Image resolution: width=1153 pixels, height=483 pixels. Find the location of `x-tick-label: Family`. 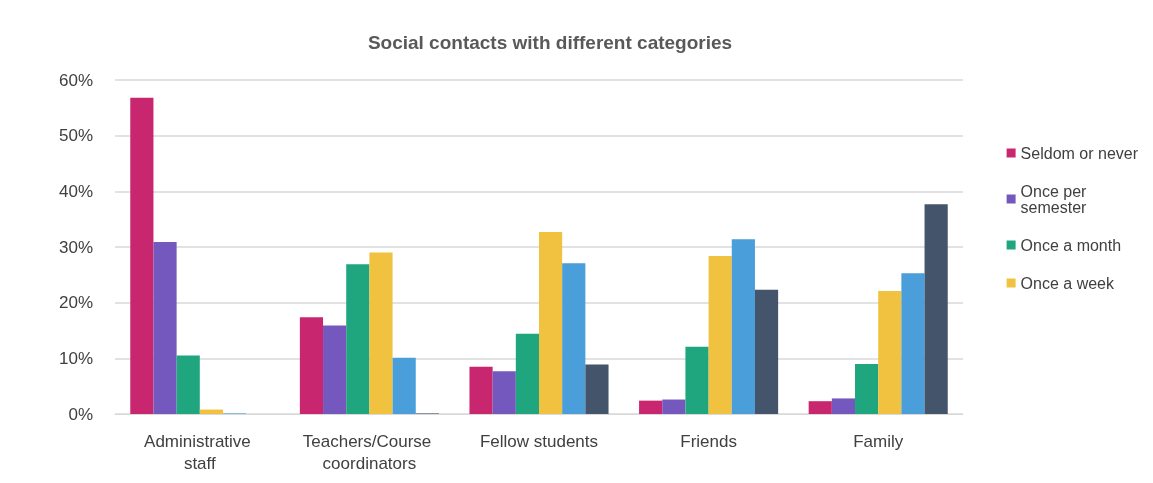

x-tick-label: Family is located at coordinates (878, 441).